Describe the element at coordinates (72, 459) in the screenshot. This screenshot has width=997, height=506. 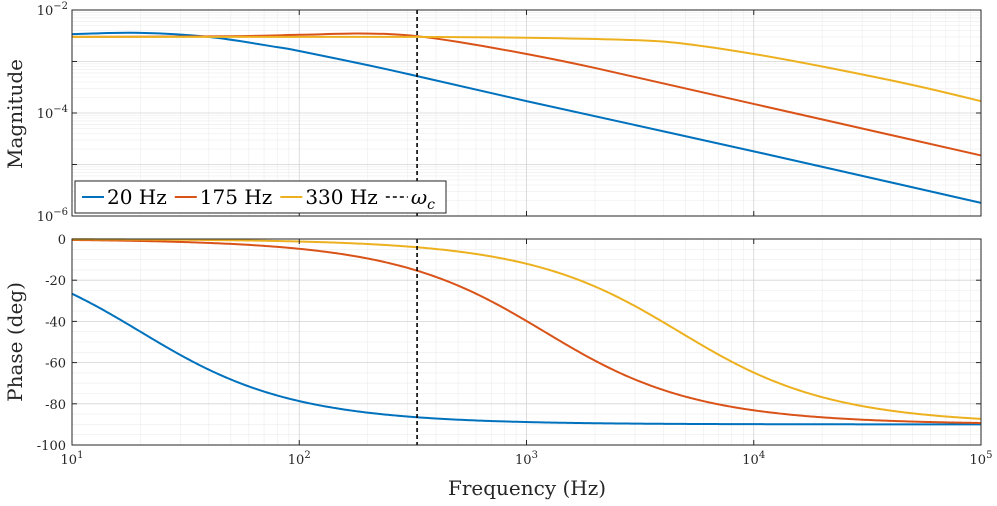
I see `x-tick-label: 10¹` at that location.